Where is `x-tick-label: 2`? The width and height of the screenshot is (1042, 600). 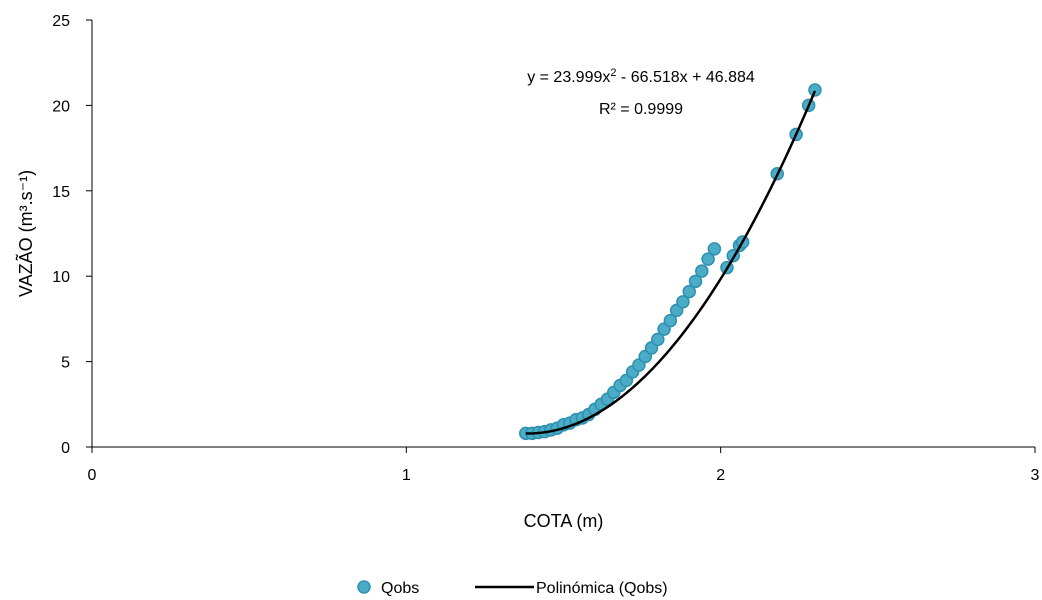
x-tick-label: 2 is located at coordinates (720, 475).